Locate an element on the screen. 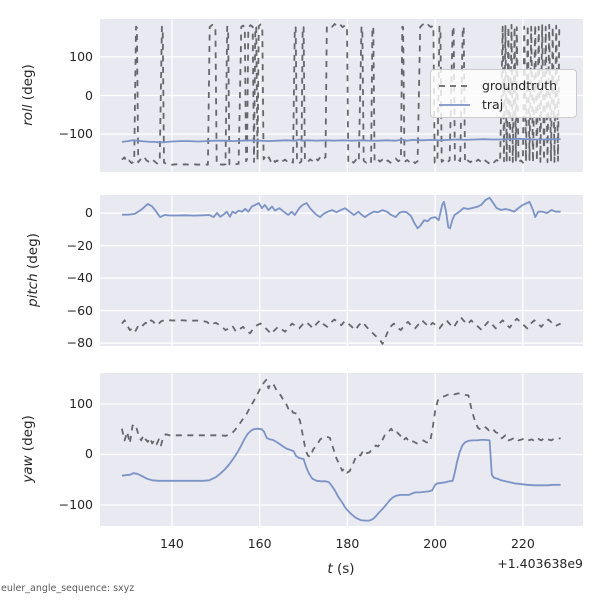 Image resolution: width=600 pixels, height=600 pixels. x-axis-label-var: t is located at coordinates (330, 569).